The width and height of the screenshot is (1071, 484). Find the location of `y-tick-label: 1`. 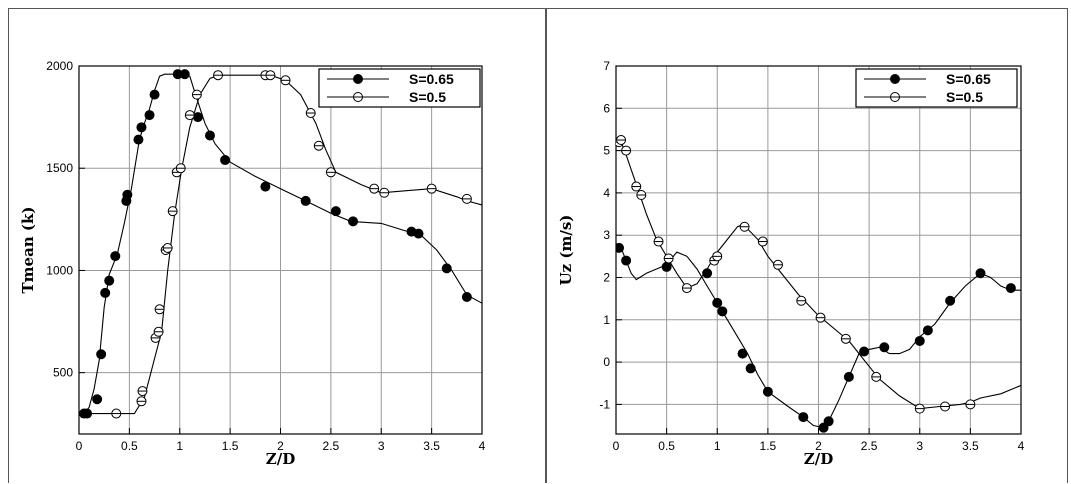

y-tick-label: 1 is located at coordinates (606, 320).